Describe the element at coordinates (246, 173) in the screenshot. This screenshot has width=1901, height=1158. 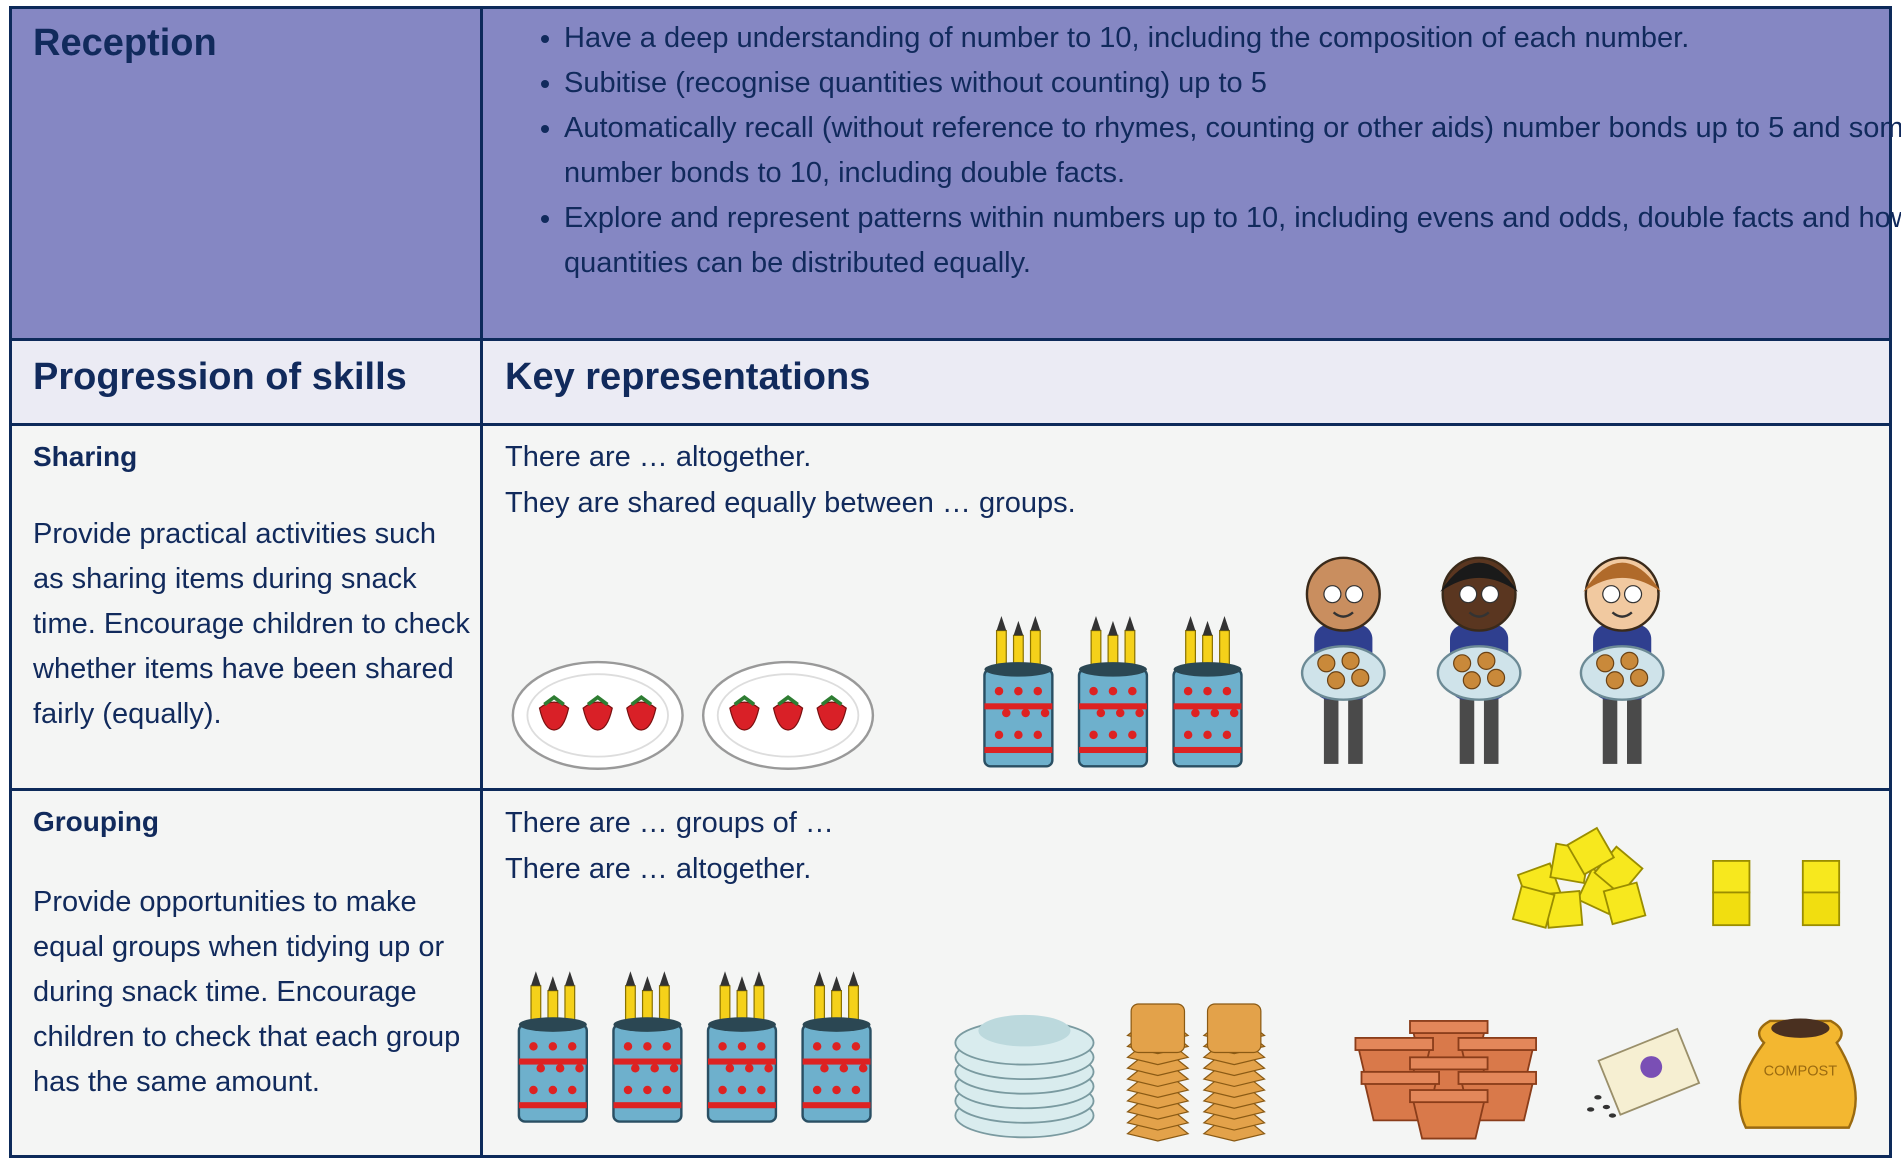
I see `header-left-cell` at that location.